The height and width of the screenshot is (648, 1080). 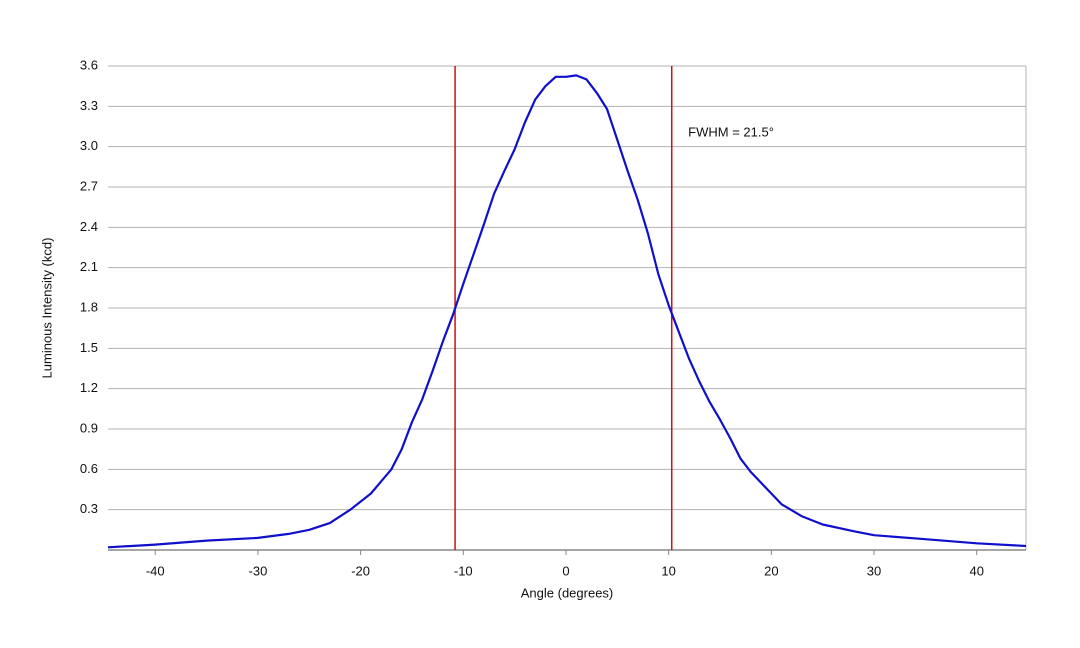 I want to click on y-tick-label: 2.1, so click(x=89, y=266).